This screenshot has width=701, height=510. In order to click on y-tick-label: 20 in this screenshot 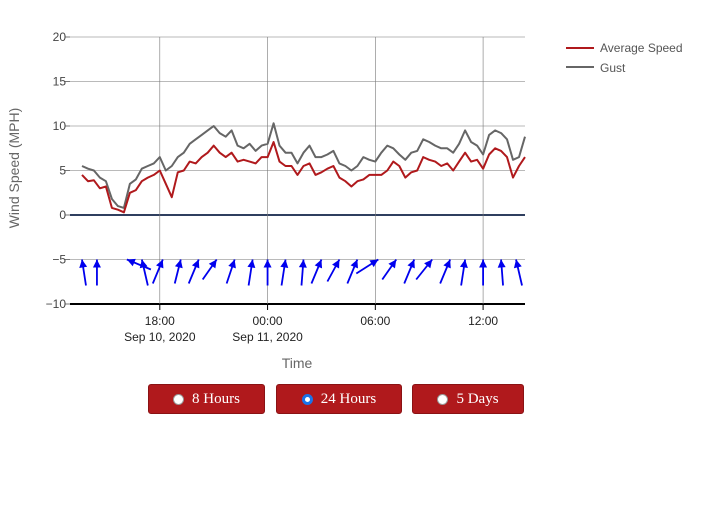, I will do `click(60, 37)`.